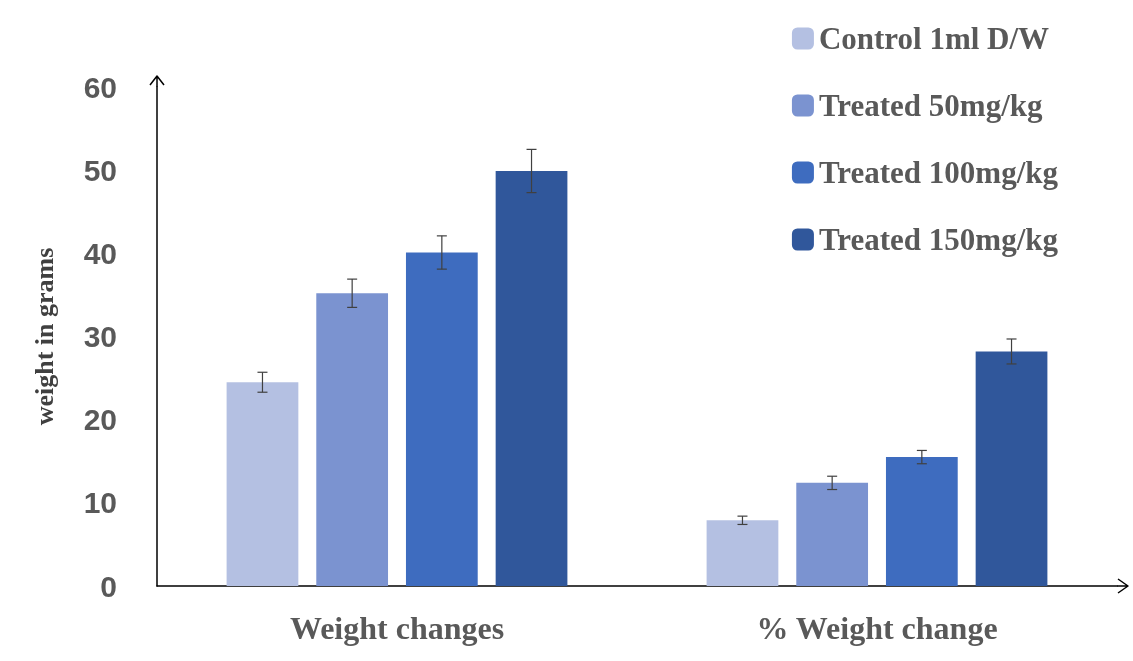  What do you see at coordinates (108, 586) in the screenshot?
I see `y-tick-label: 0` at bounding box center [108, 586].